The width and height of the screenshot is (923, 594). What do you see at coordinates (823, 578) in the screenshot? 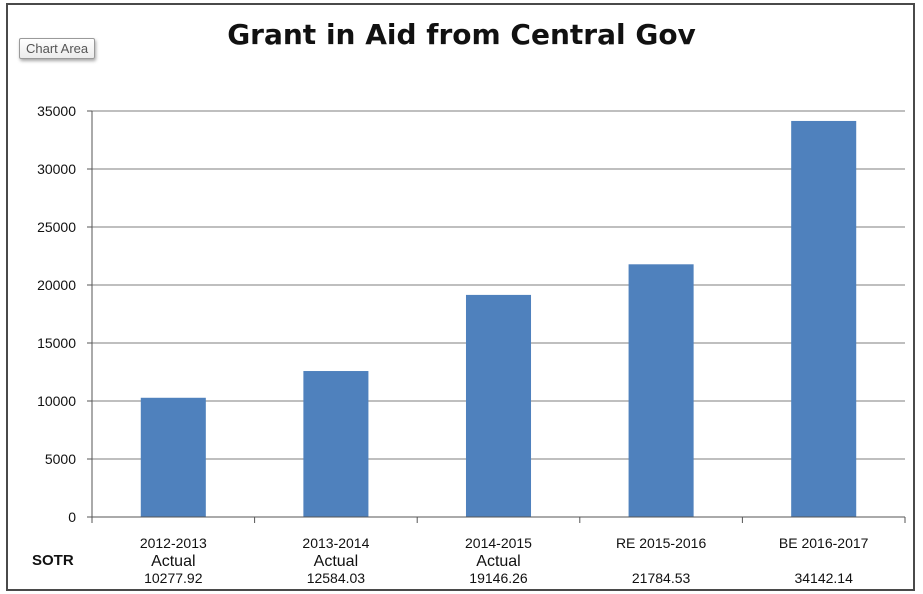
I see `data-label: 34142.14` at bounding box center [823, 578].